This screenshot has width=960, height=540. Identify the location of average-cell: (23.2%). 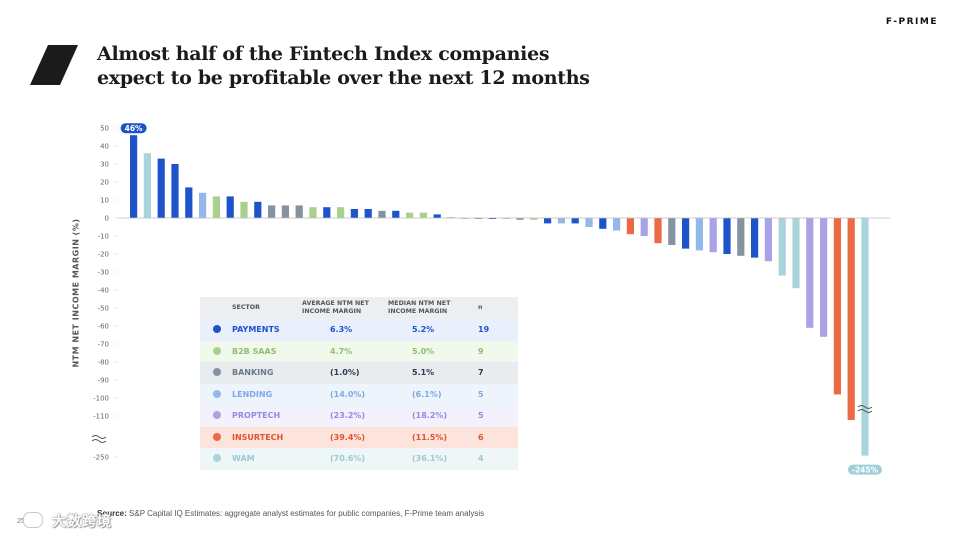
(348, 416).